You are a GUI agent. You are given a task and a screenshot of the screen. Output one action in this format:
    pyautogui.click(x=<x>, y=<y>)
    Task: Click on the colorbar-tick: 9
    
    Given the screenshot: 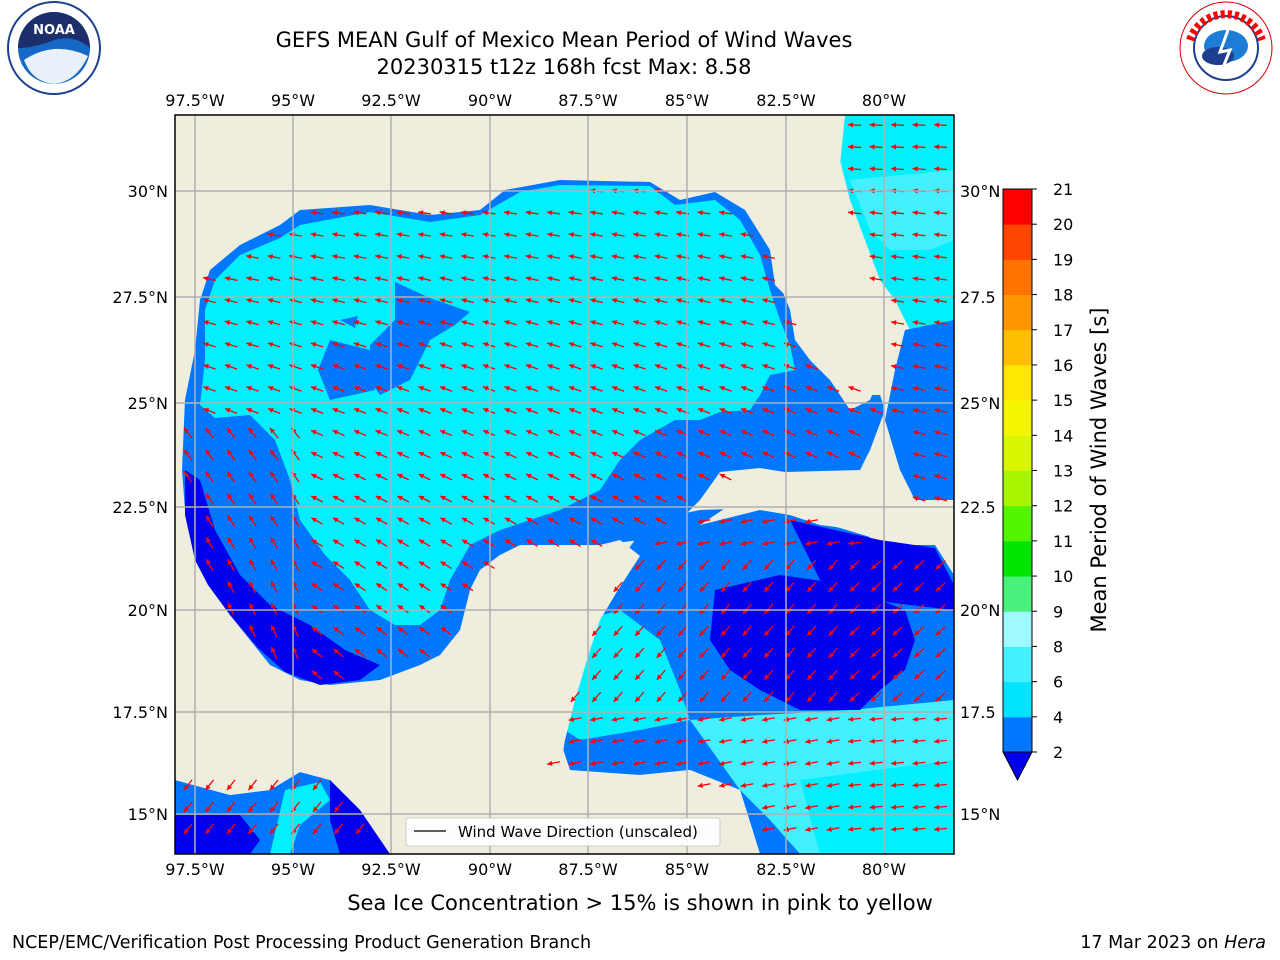 What is the action you would take?
    pyautogui.click(x=1058, y=611)
    